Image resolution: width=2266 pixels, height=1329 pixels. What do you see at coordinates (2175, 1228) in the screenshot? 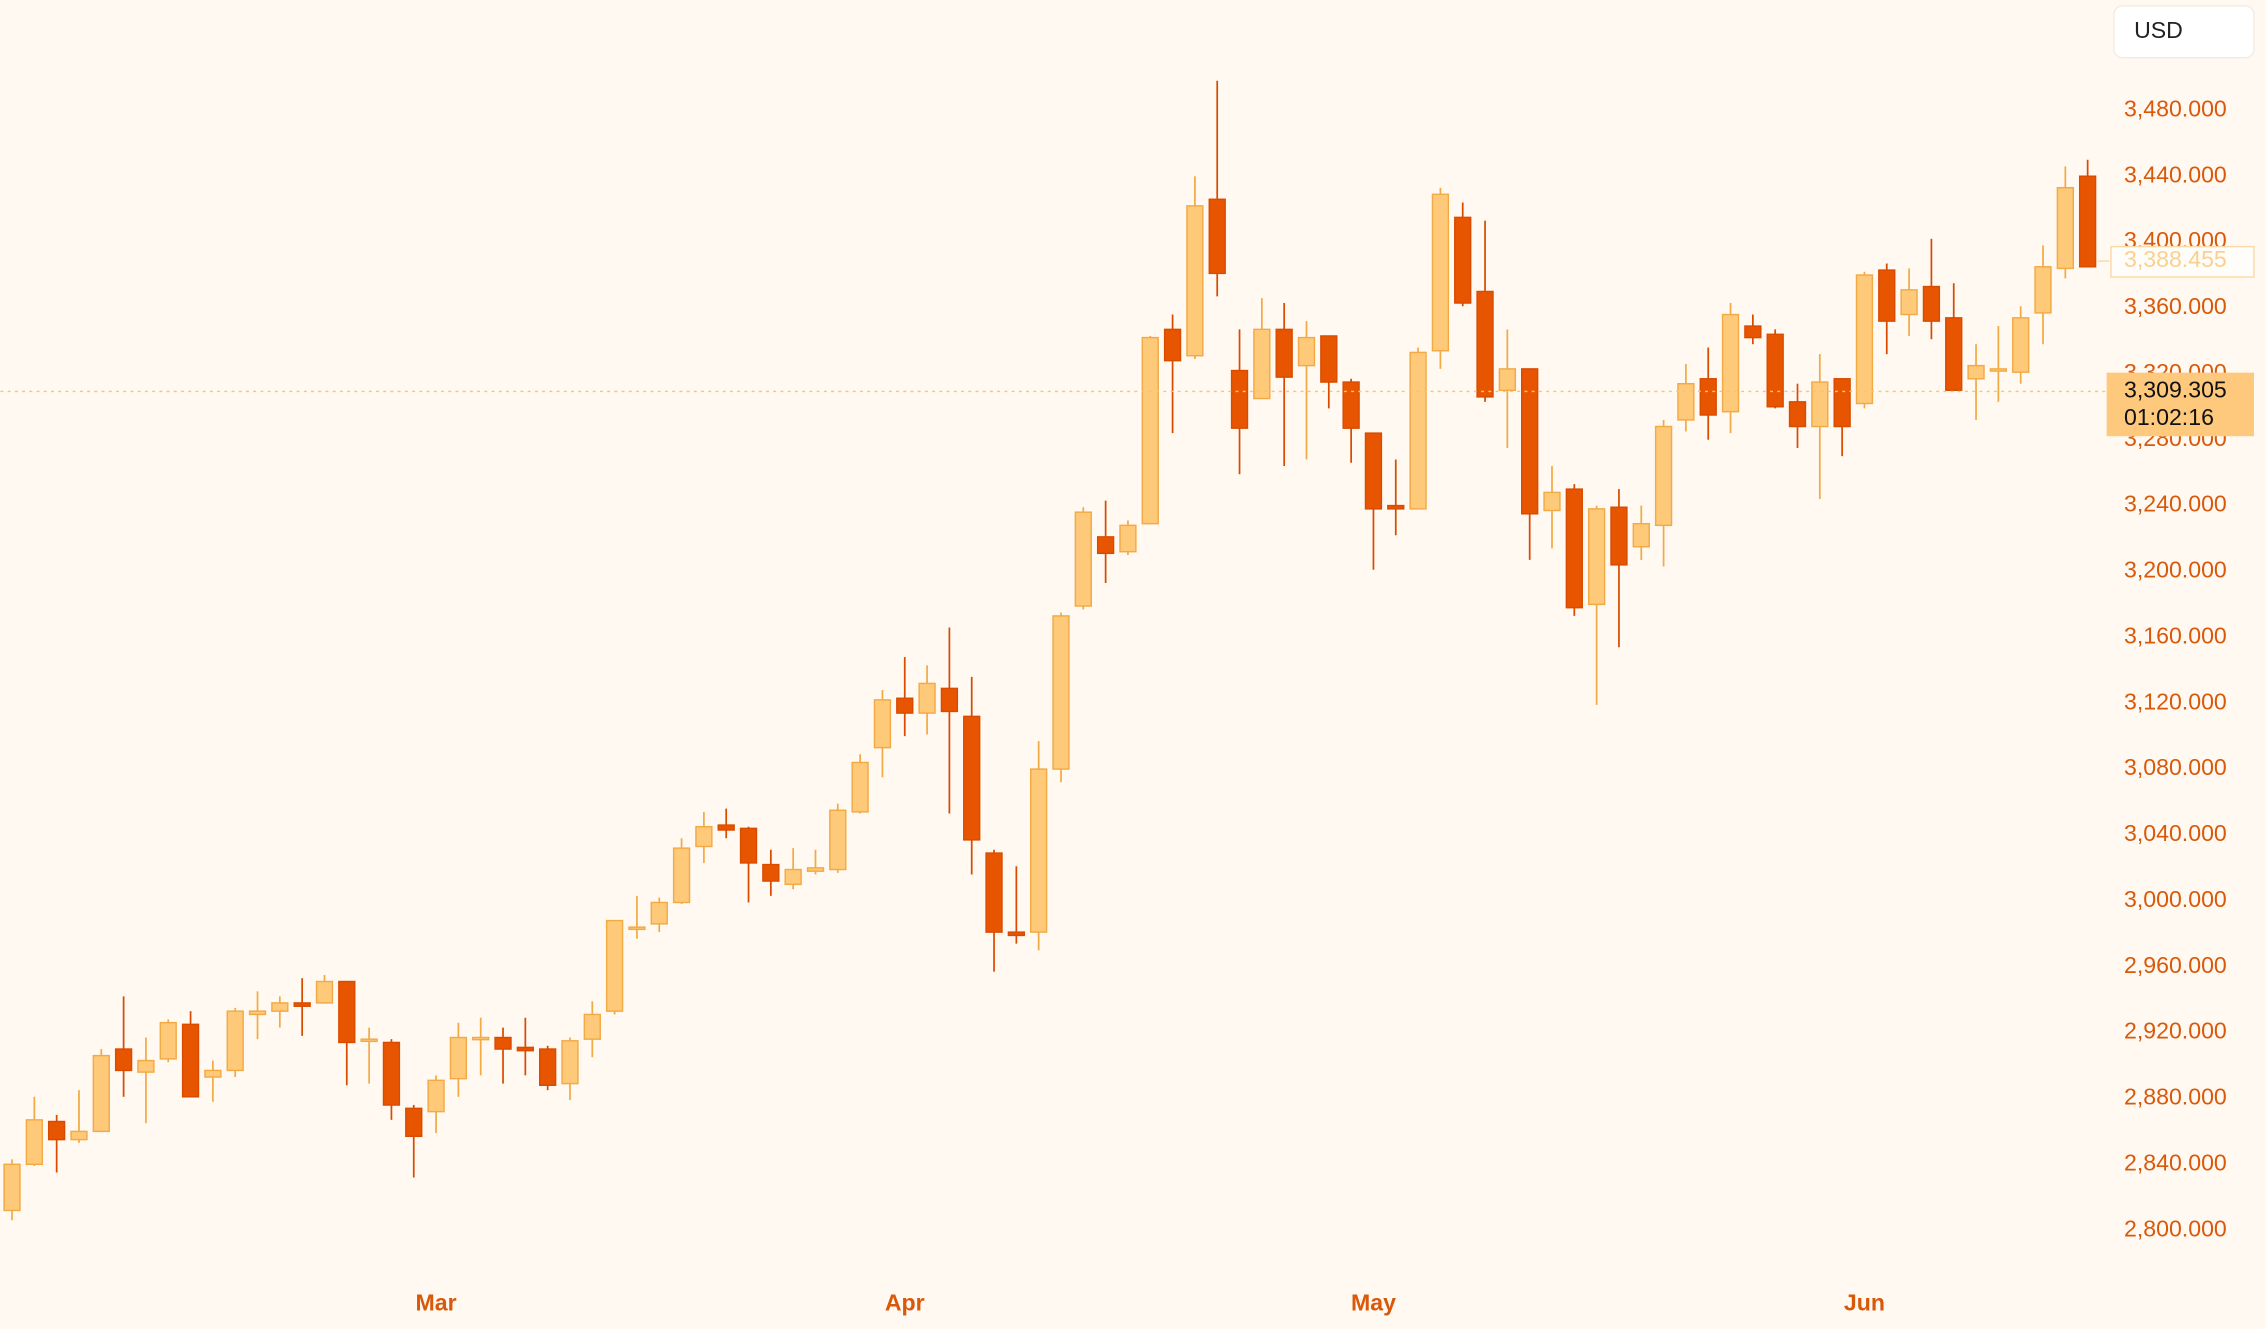
I see `y-tick-label: 2,800.000` at bounding box center [2175, 1228].